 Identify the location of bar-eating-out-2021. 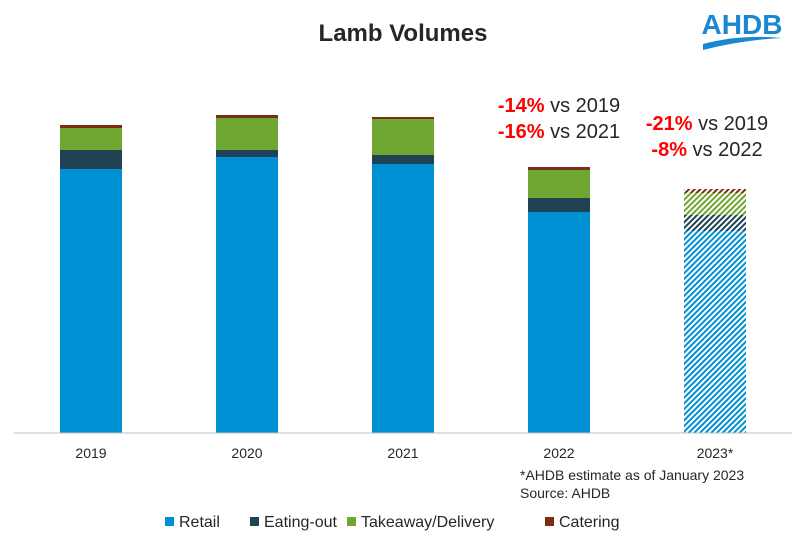
(403, 159).